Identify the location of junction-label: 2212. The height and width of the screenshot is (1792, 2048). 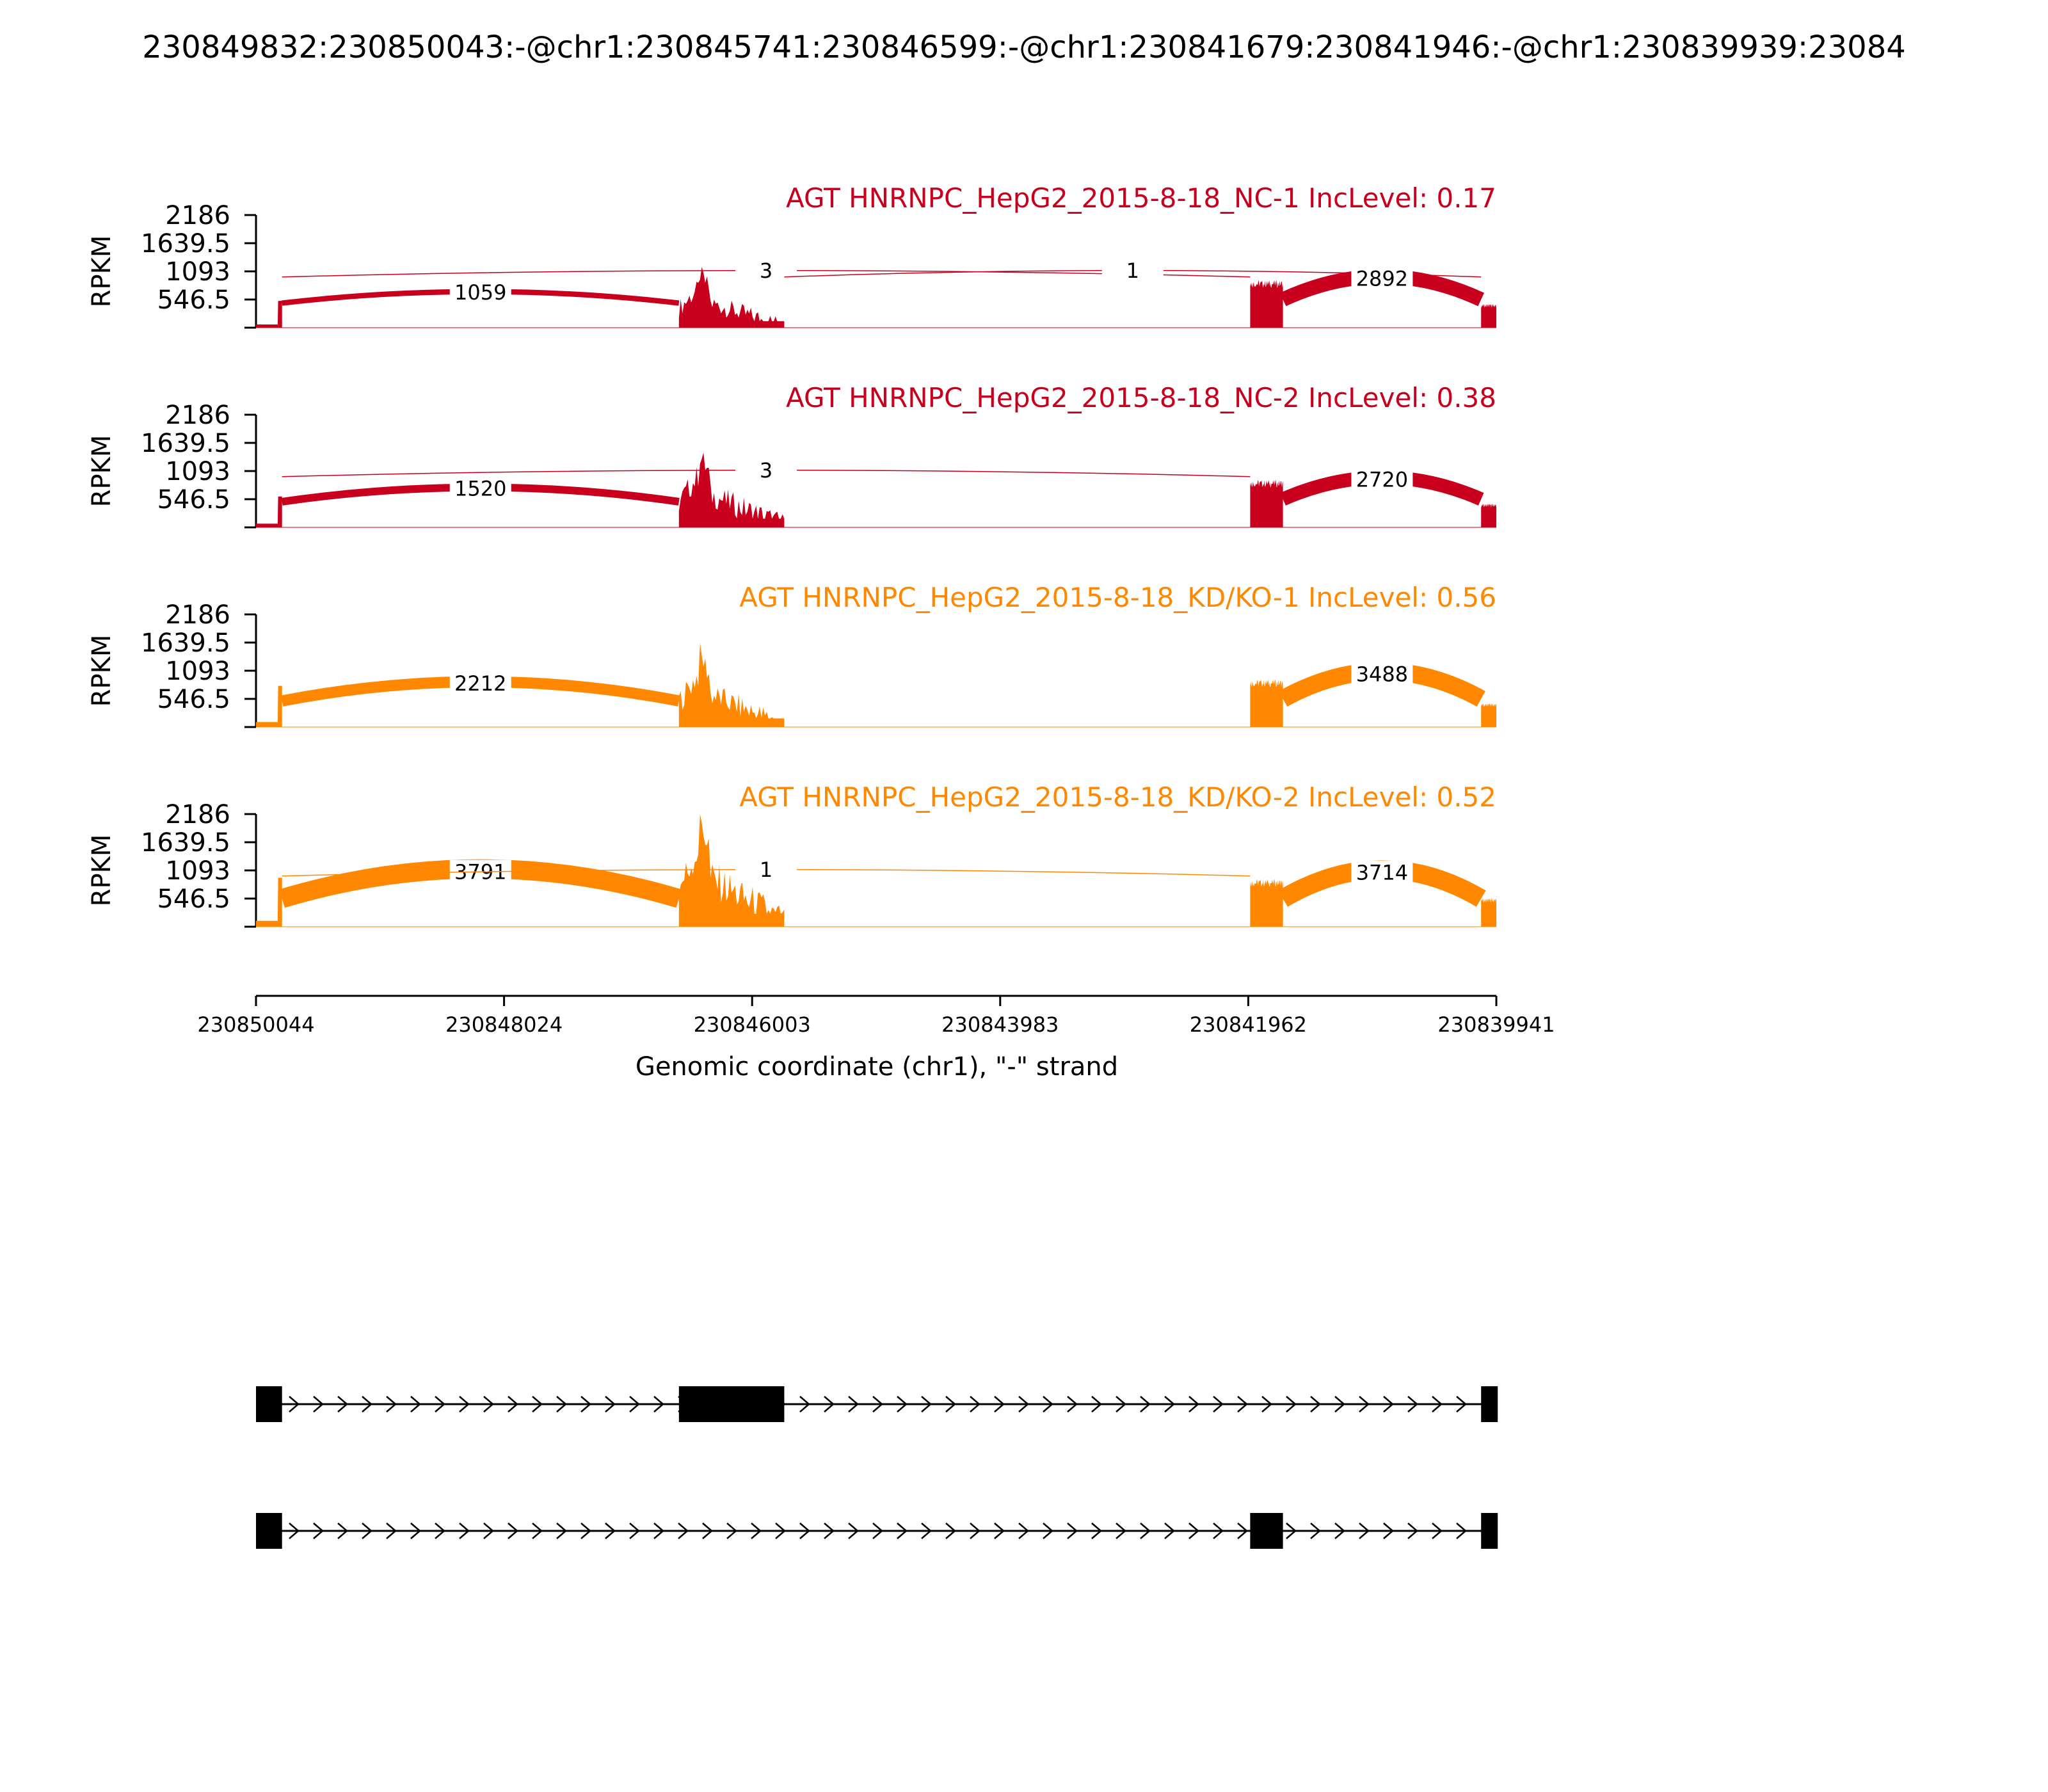
(480, 683).